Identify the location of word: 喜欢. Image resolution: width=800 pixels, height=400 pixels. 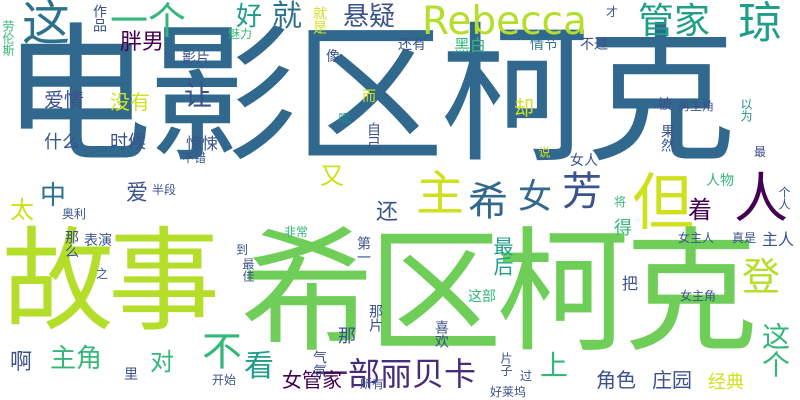
(441, 334).